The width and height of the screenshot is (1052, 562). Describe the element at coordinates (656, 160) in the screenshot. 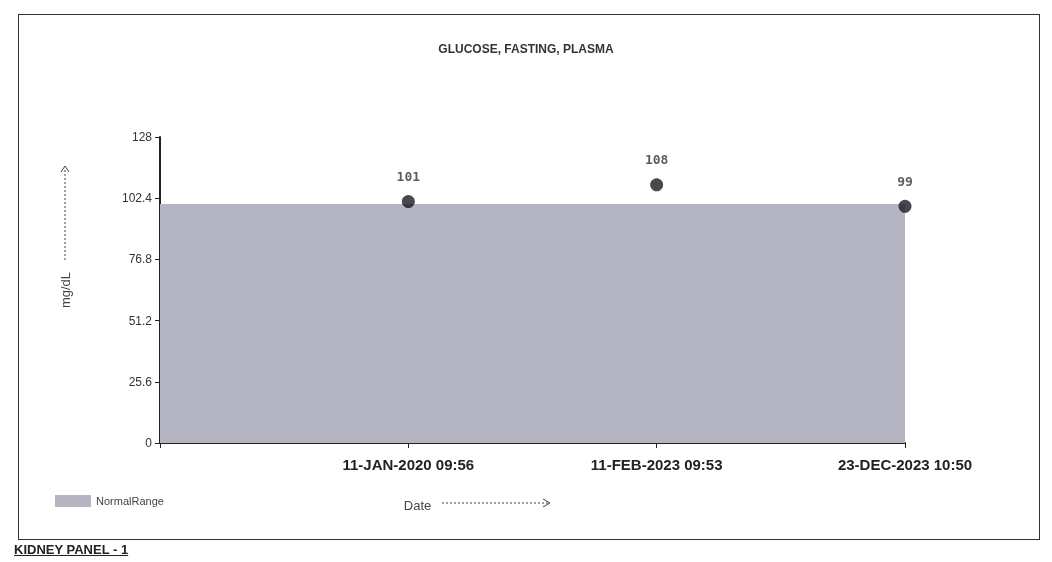

I see `data-label: 108` at that location.